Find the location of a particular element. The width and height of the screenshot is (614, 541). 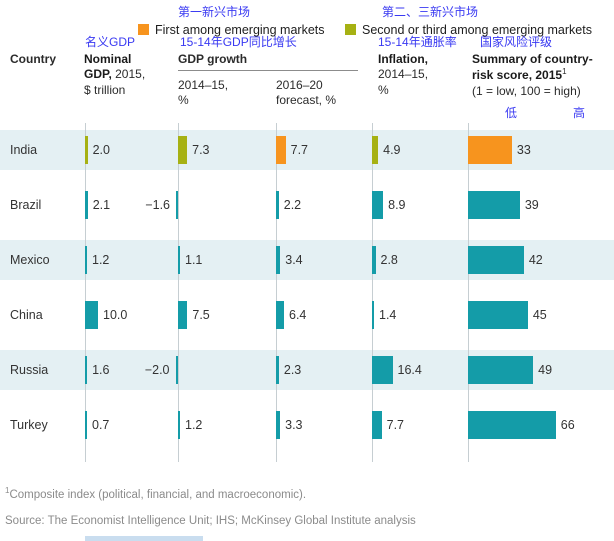

column-header-nominal-gdp-rest: 2015, $ trillion is located at coordinates (115, 82).